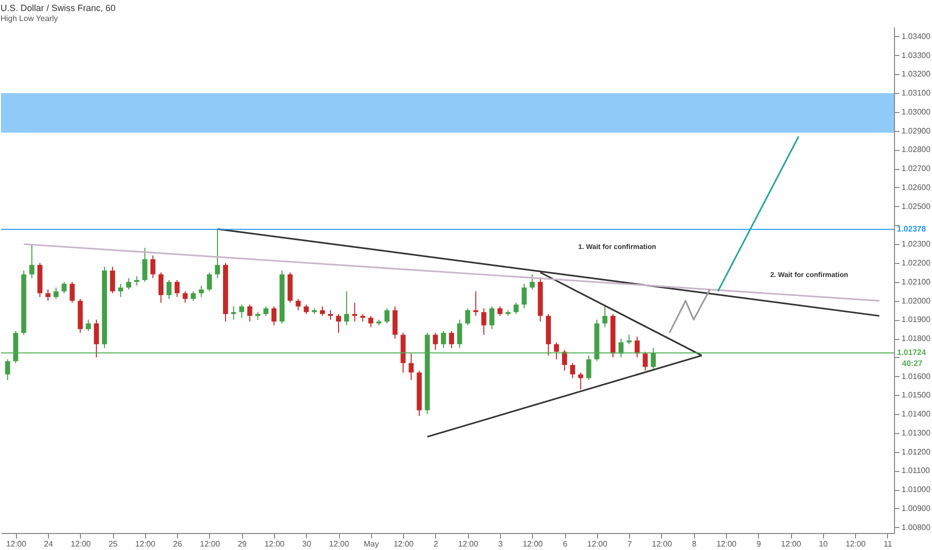 This screenshot has width=932, height=550. What do you see at coordinates (916, 433) in the screenshot?
I see `y-tick-label: 1.01300` at bounding box center [916, 433].